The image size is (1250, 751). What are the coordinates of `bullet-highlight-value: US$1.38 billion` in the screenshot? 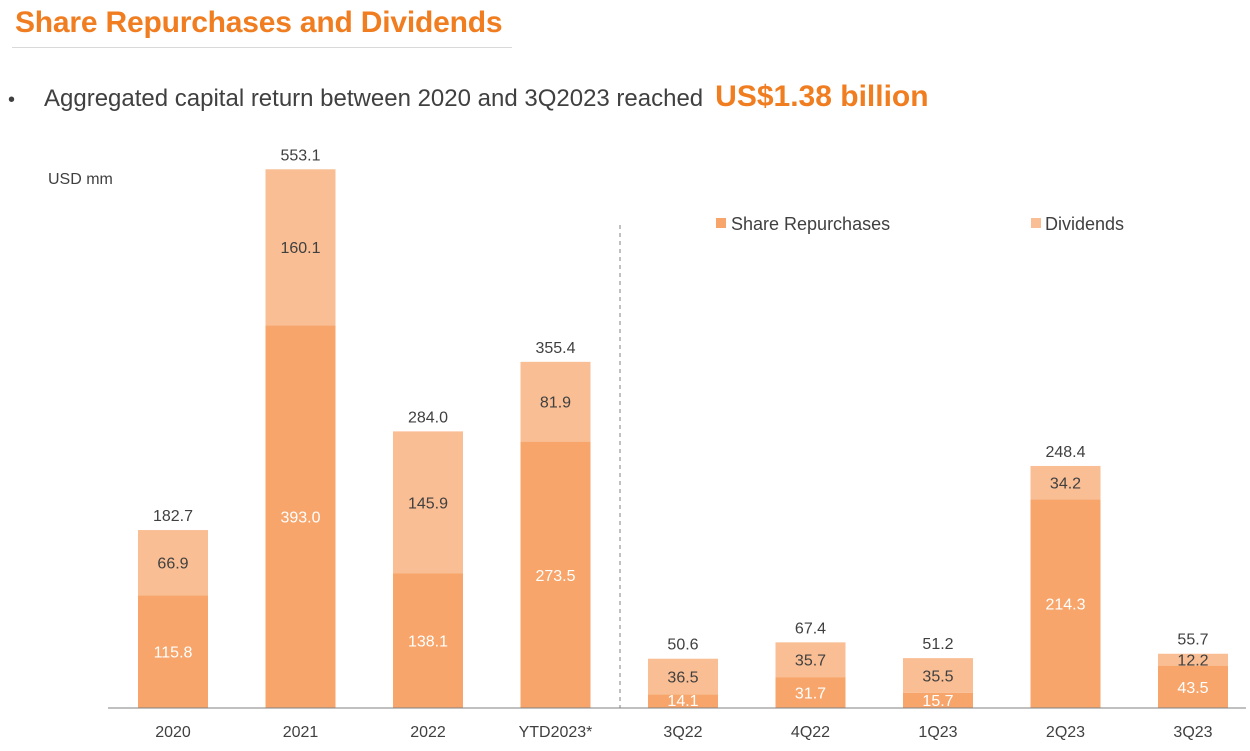 It's located at (822, 96).